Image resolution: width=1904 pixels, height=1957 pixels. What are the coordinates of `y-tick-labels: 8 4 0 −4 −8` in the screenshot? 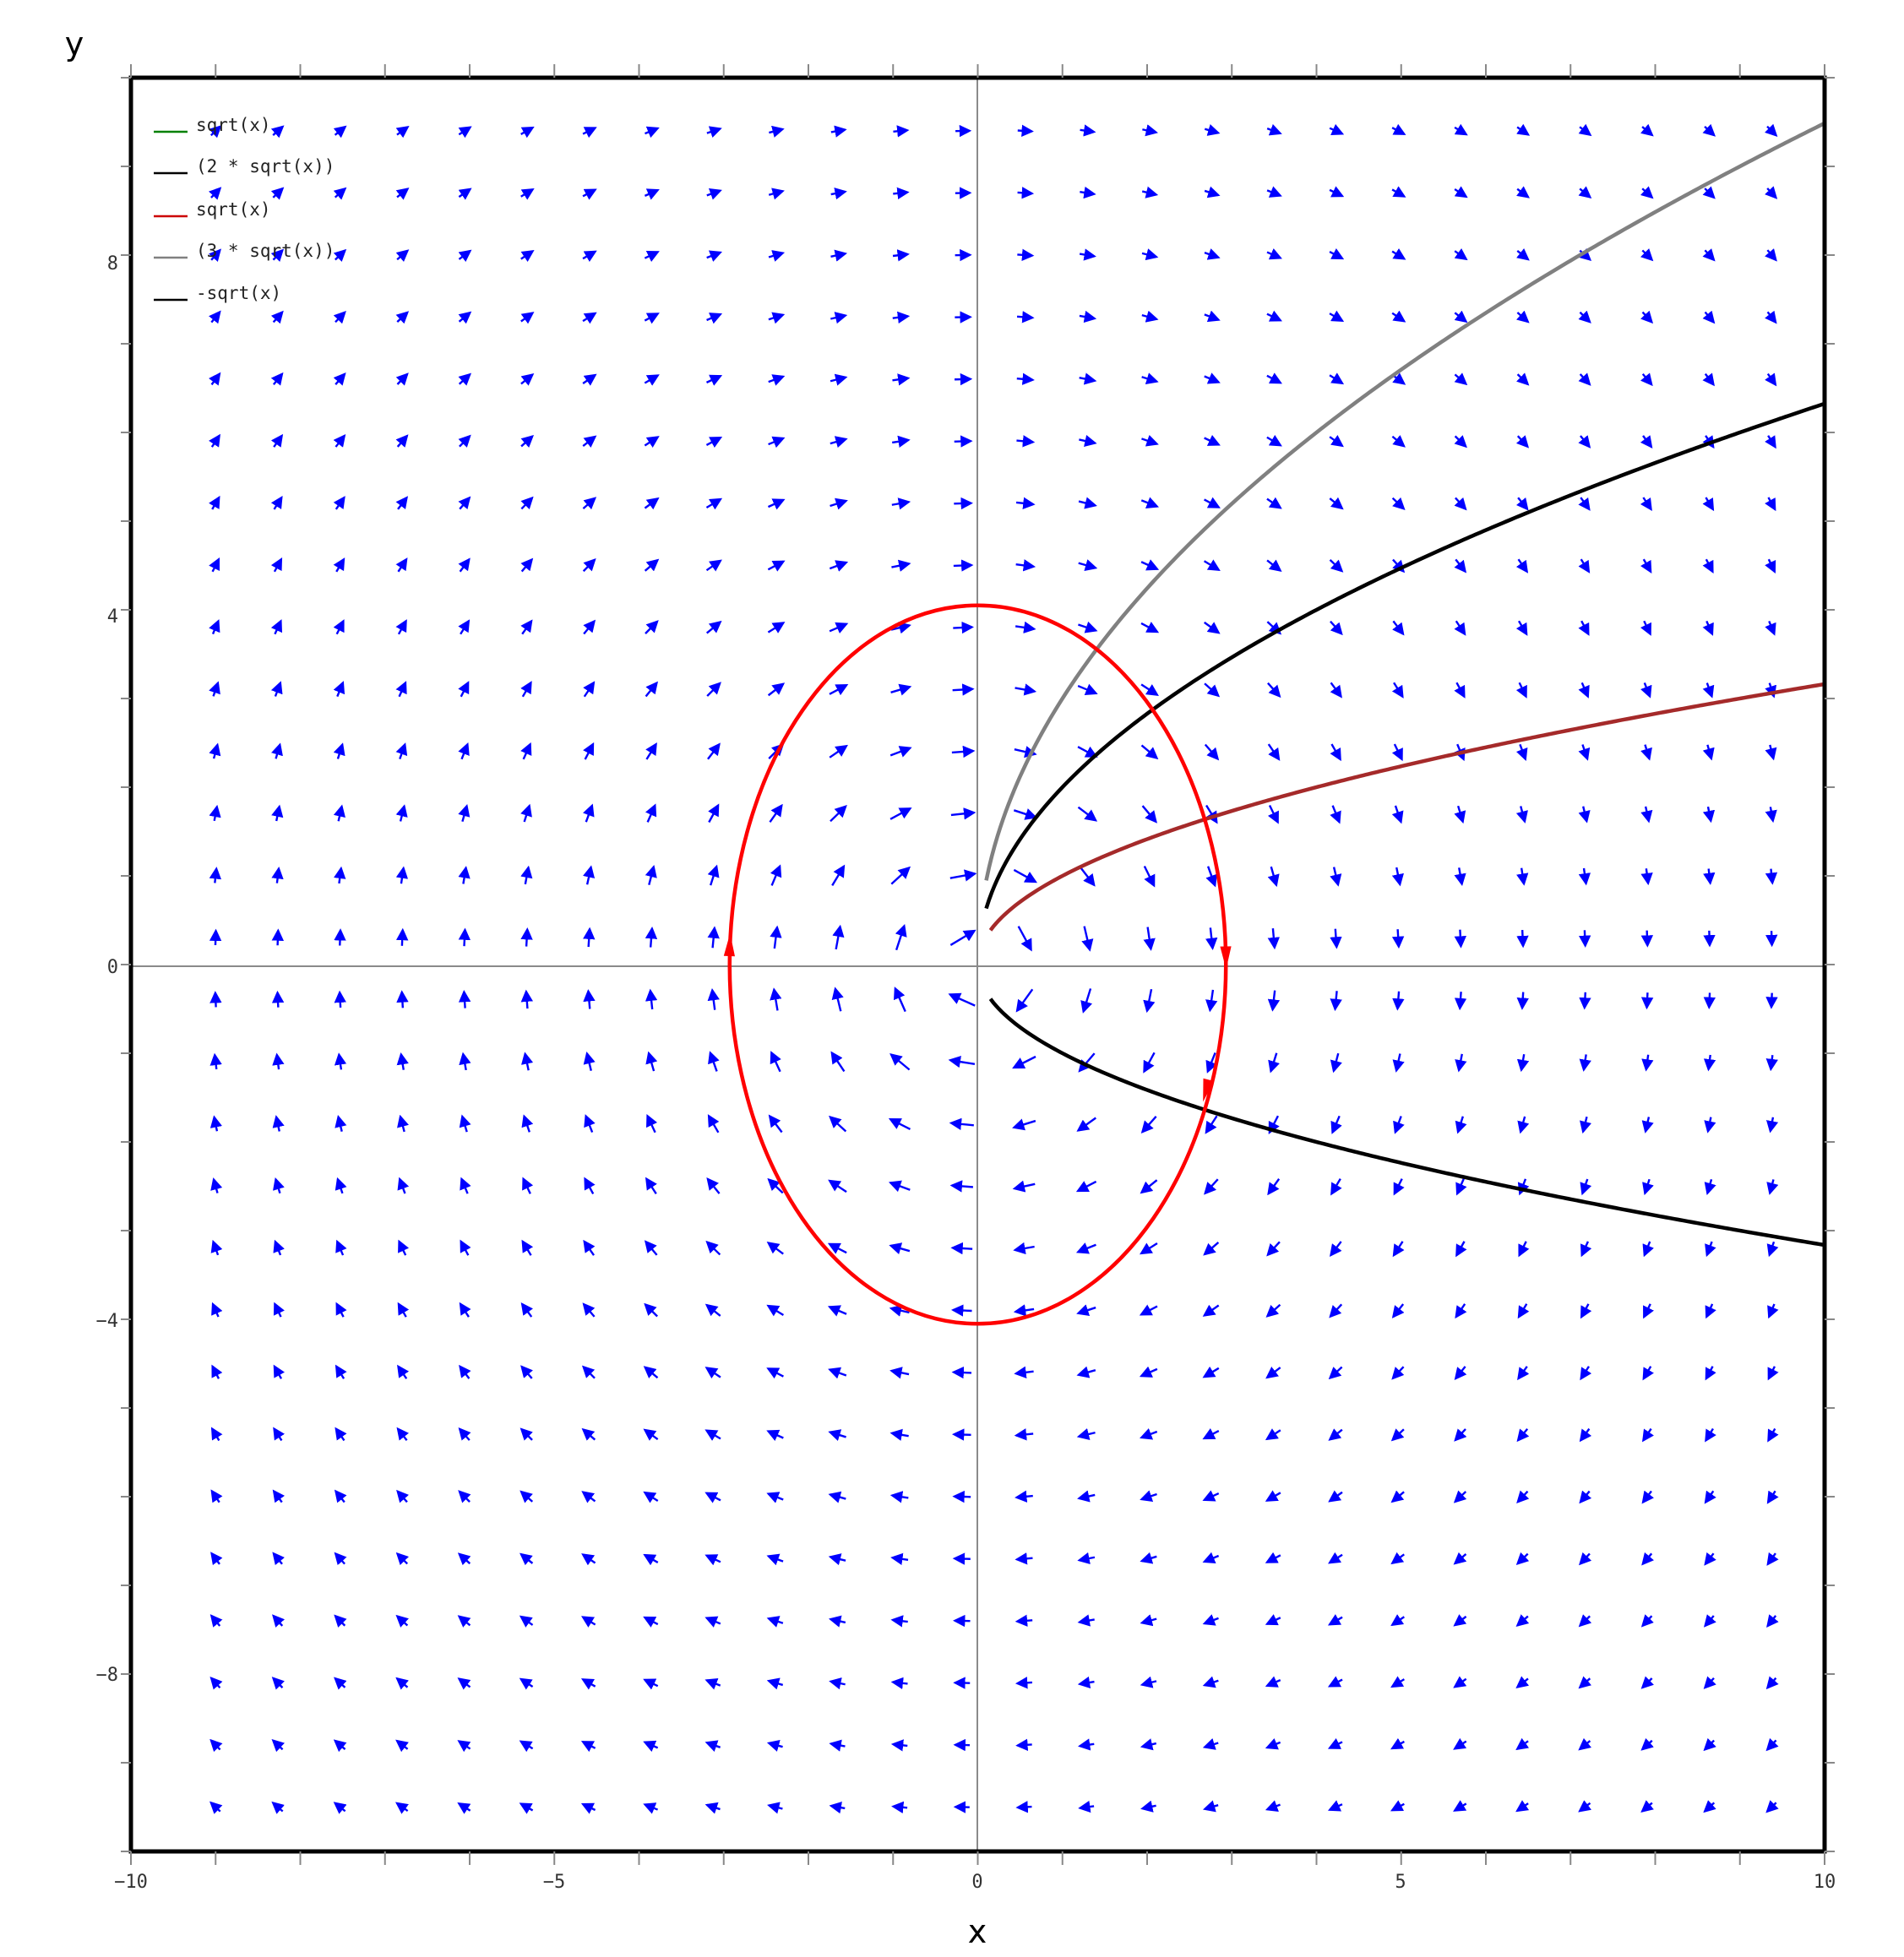 It's located at (108, 969).